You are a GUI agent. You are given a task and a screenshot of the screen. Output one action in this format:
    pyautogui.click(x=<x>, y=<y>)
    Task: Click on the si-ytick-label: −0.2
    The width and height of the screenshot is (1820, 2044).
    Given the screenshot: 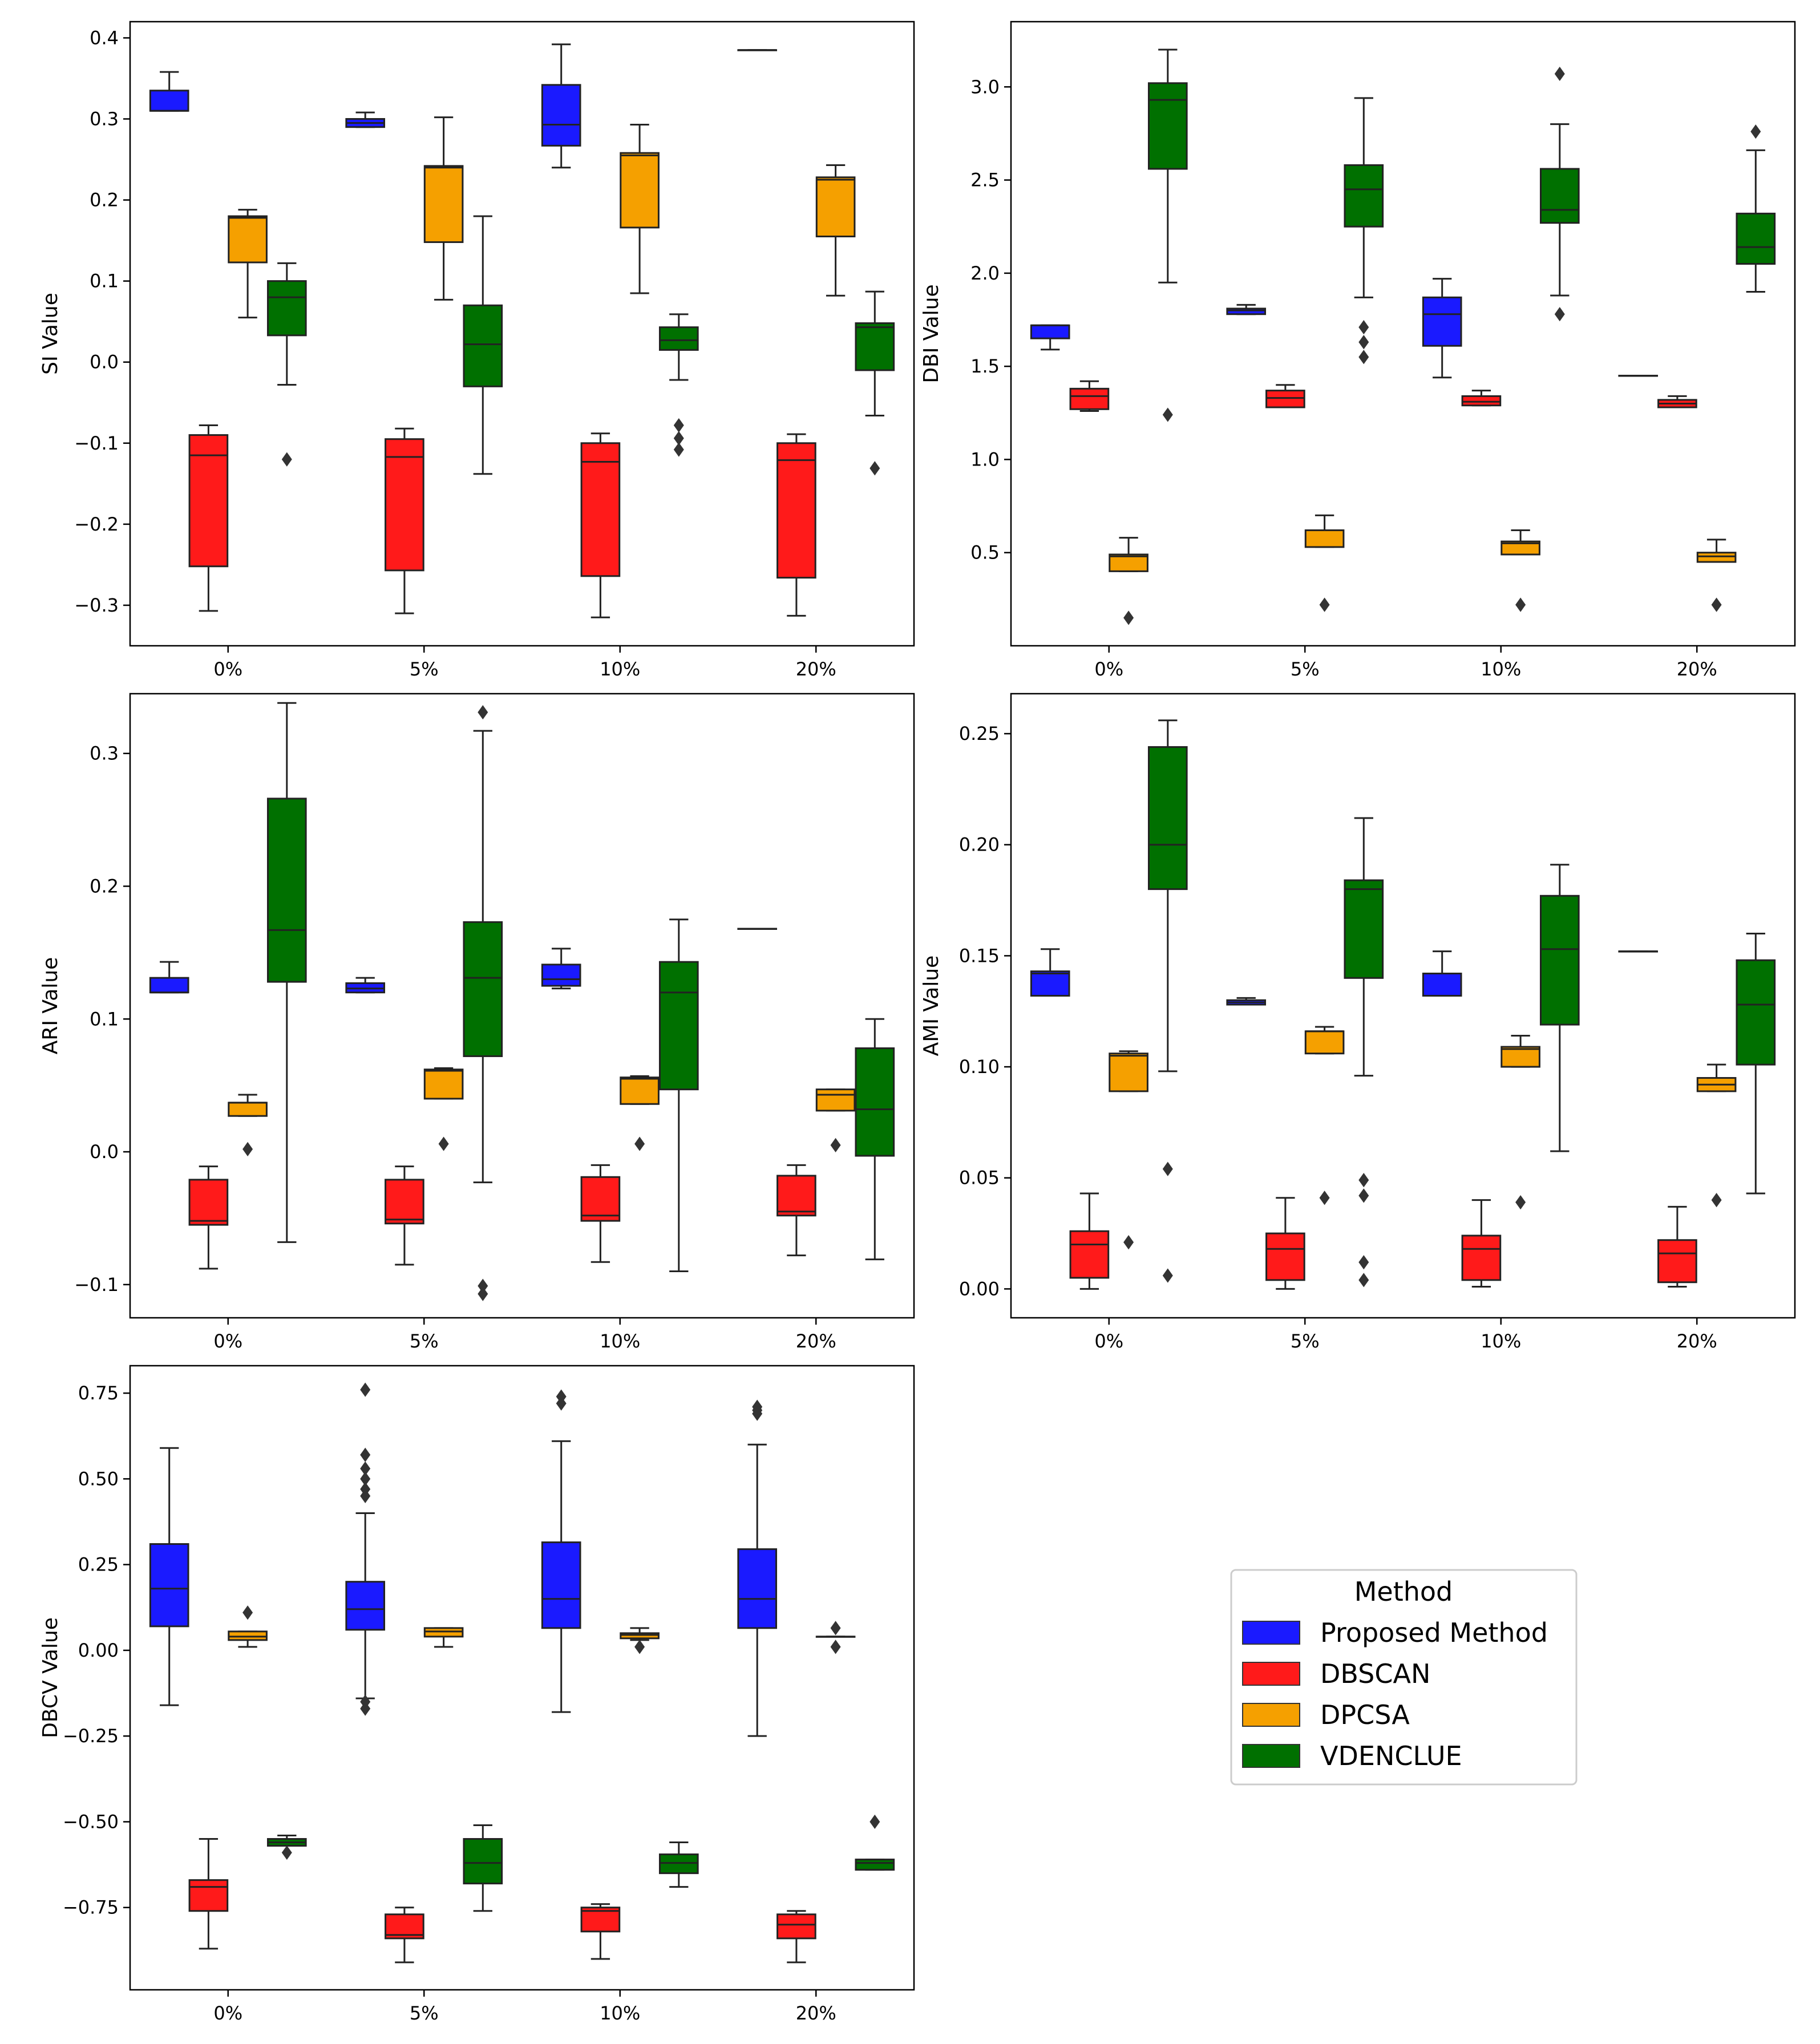 What is the action you would take?
    pyautogui.click(x=96, y=524)
    